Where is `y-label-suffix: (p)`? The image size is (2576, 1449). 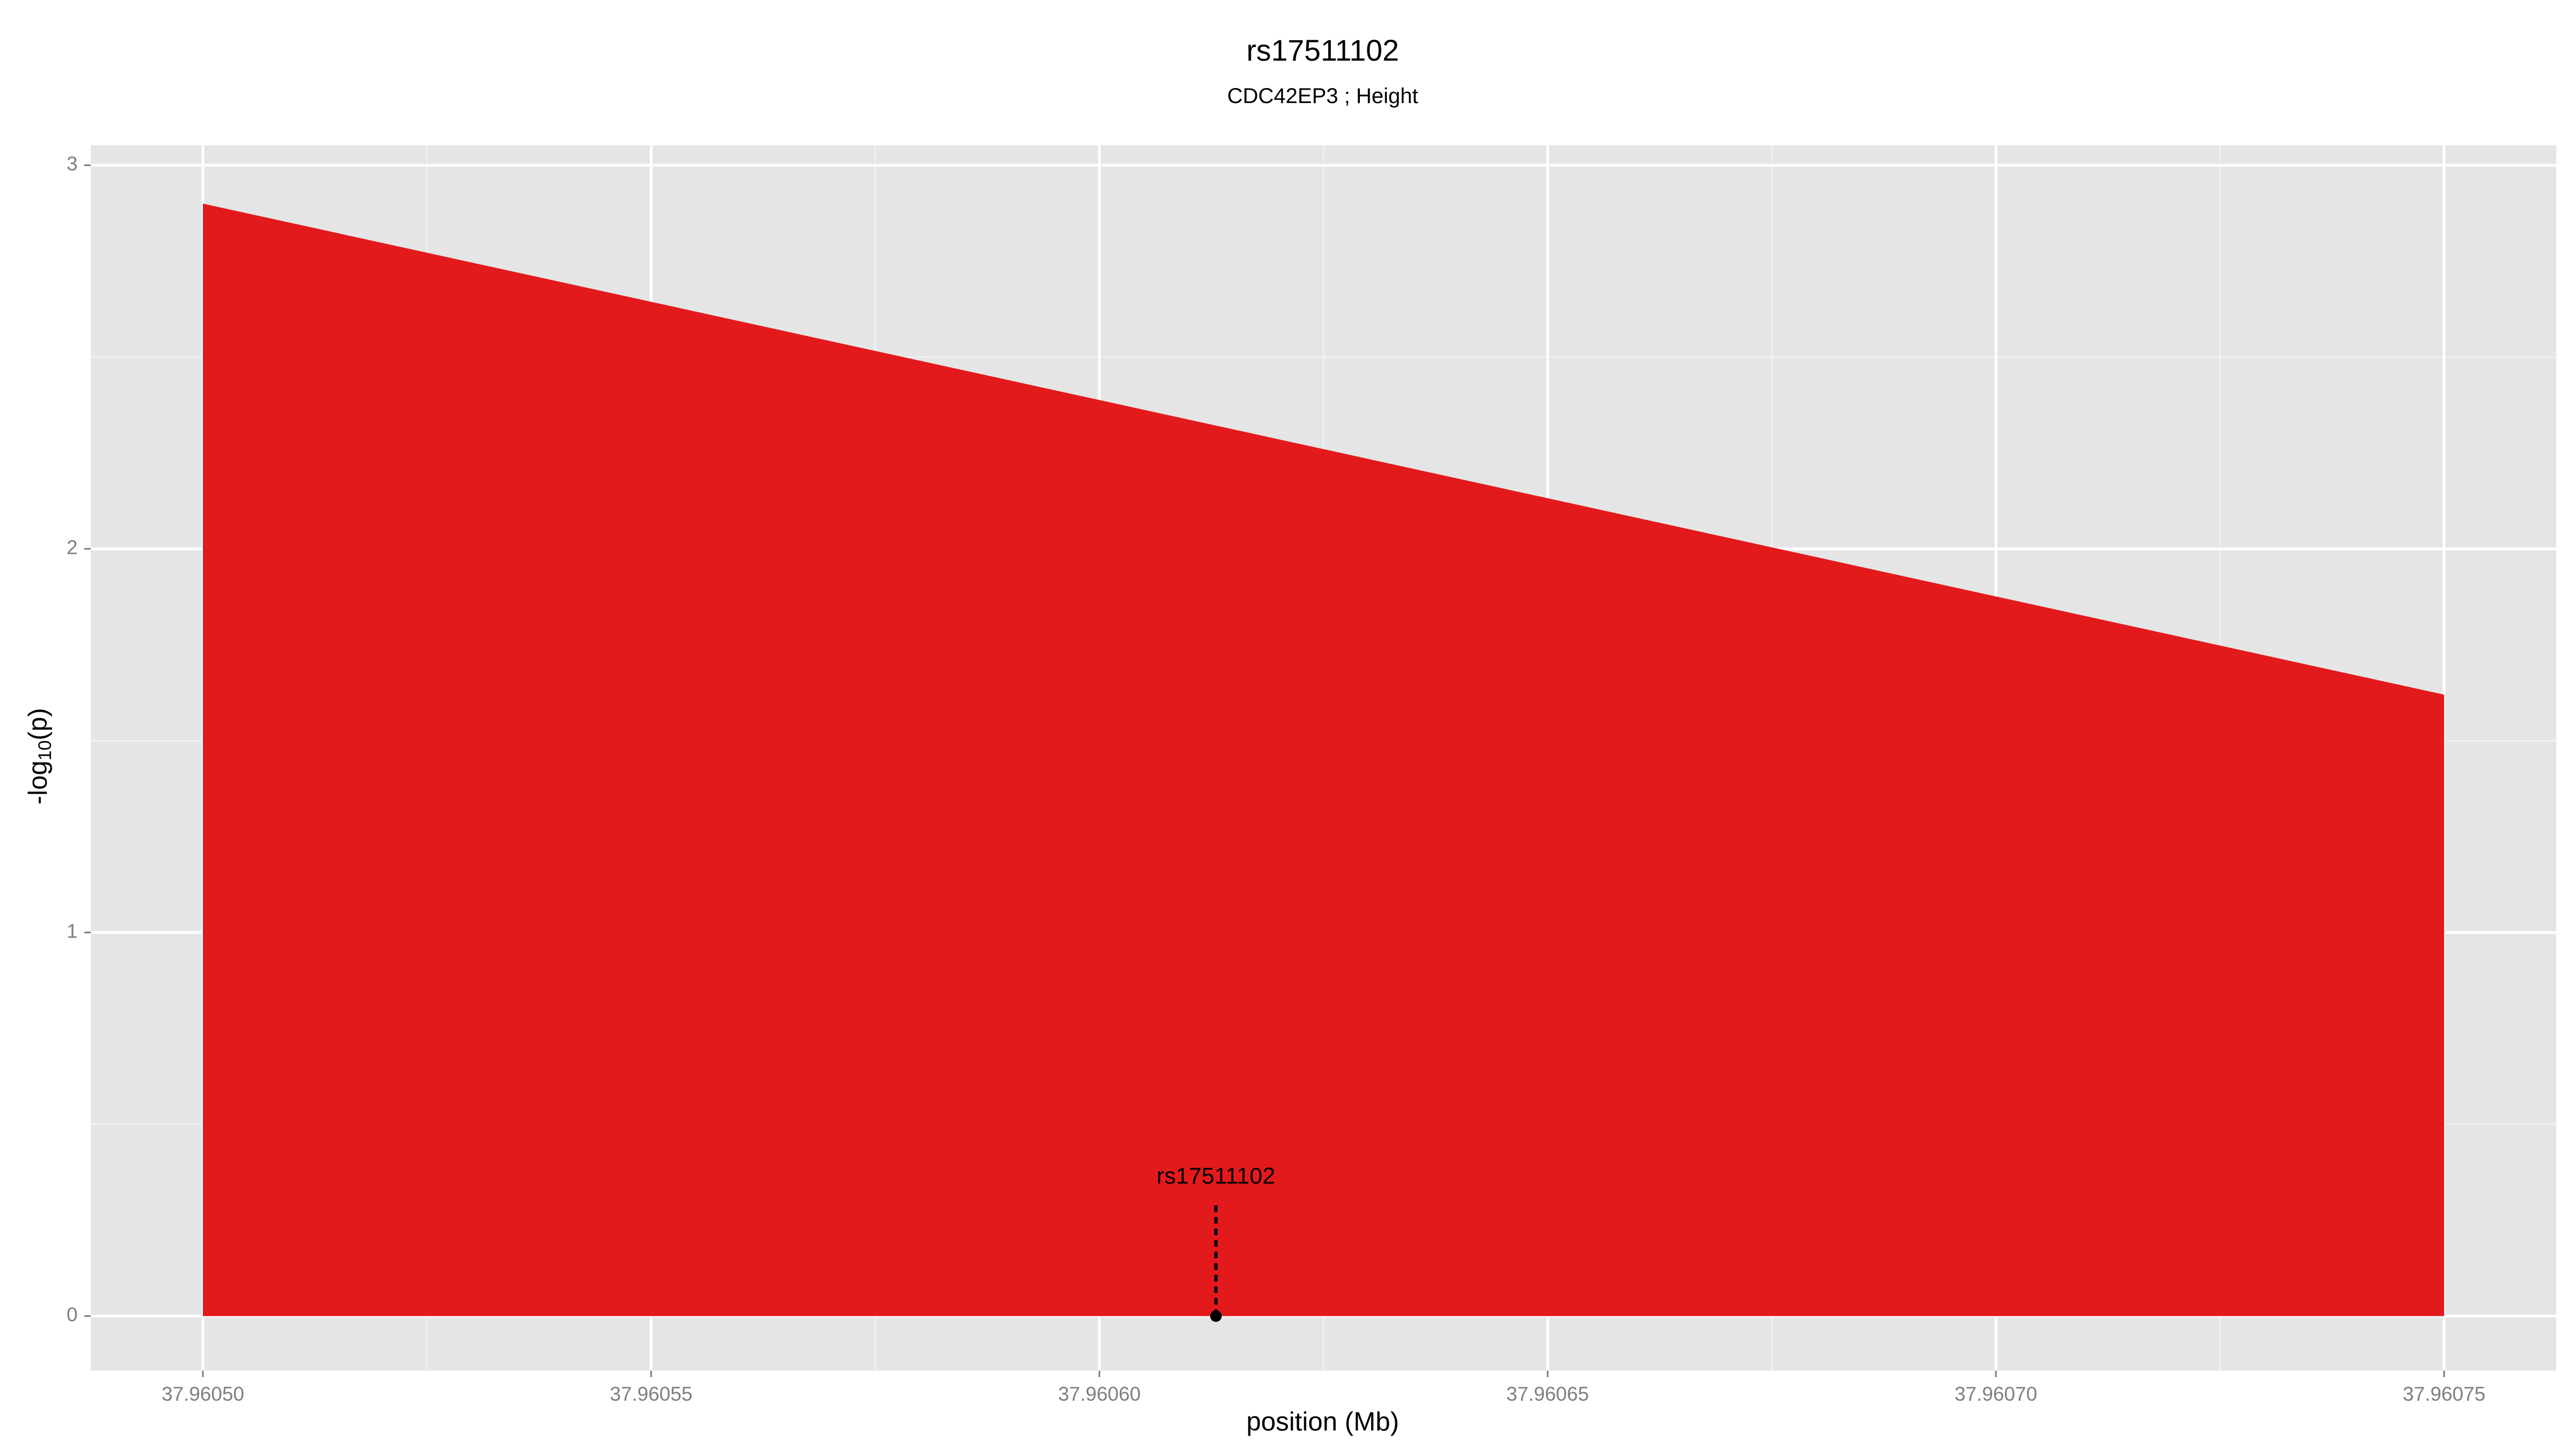 y-label-suffix: (p) is located at coordinates (38, 724).